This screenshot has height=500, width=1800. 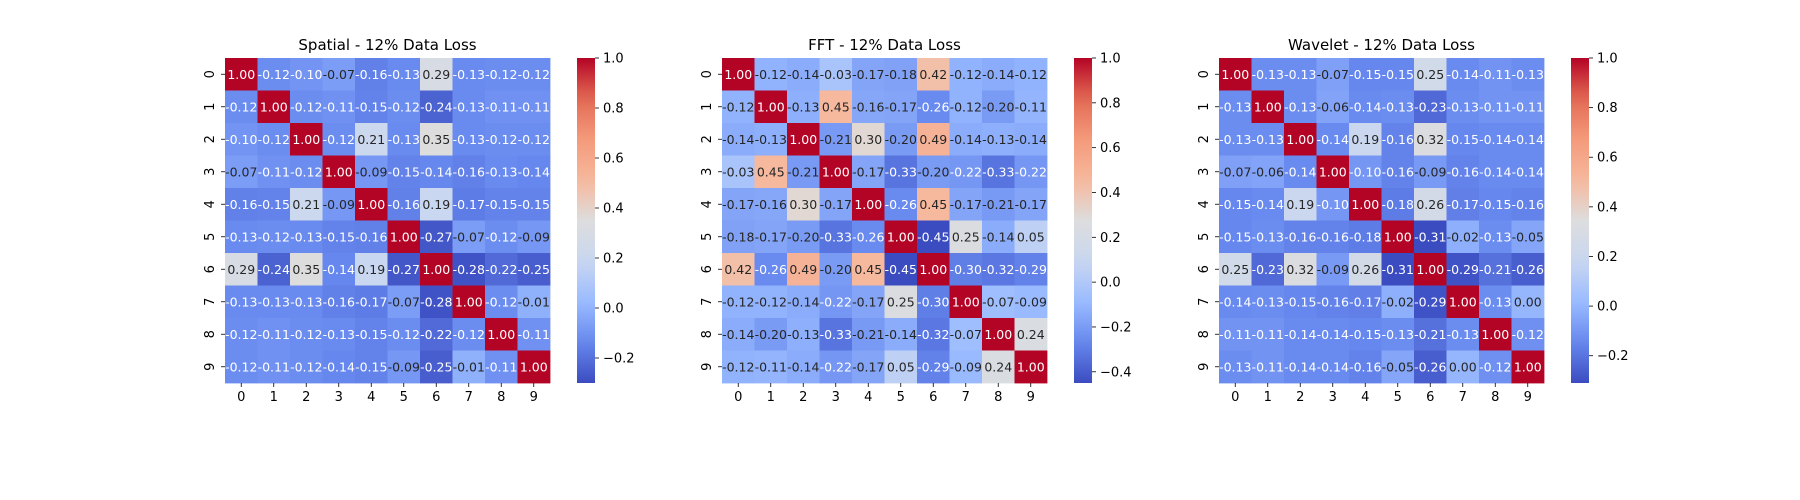 I want to click on cell-value-label: -0.16, so click(x=1300, y=236).